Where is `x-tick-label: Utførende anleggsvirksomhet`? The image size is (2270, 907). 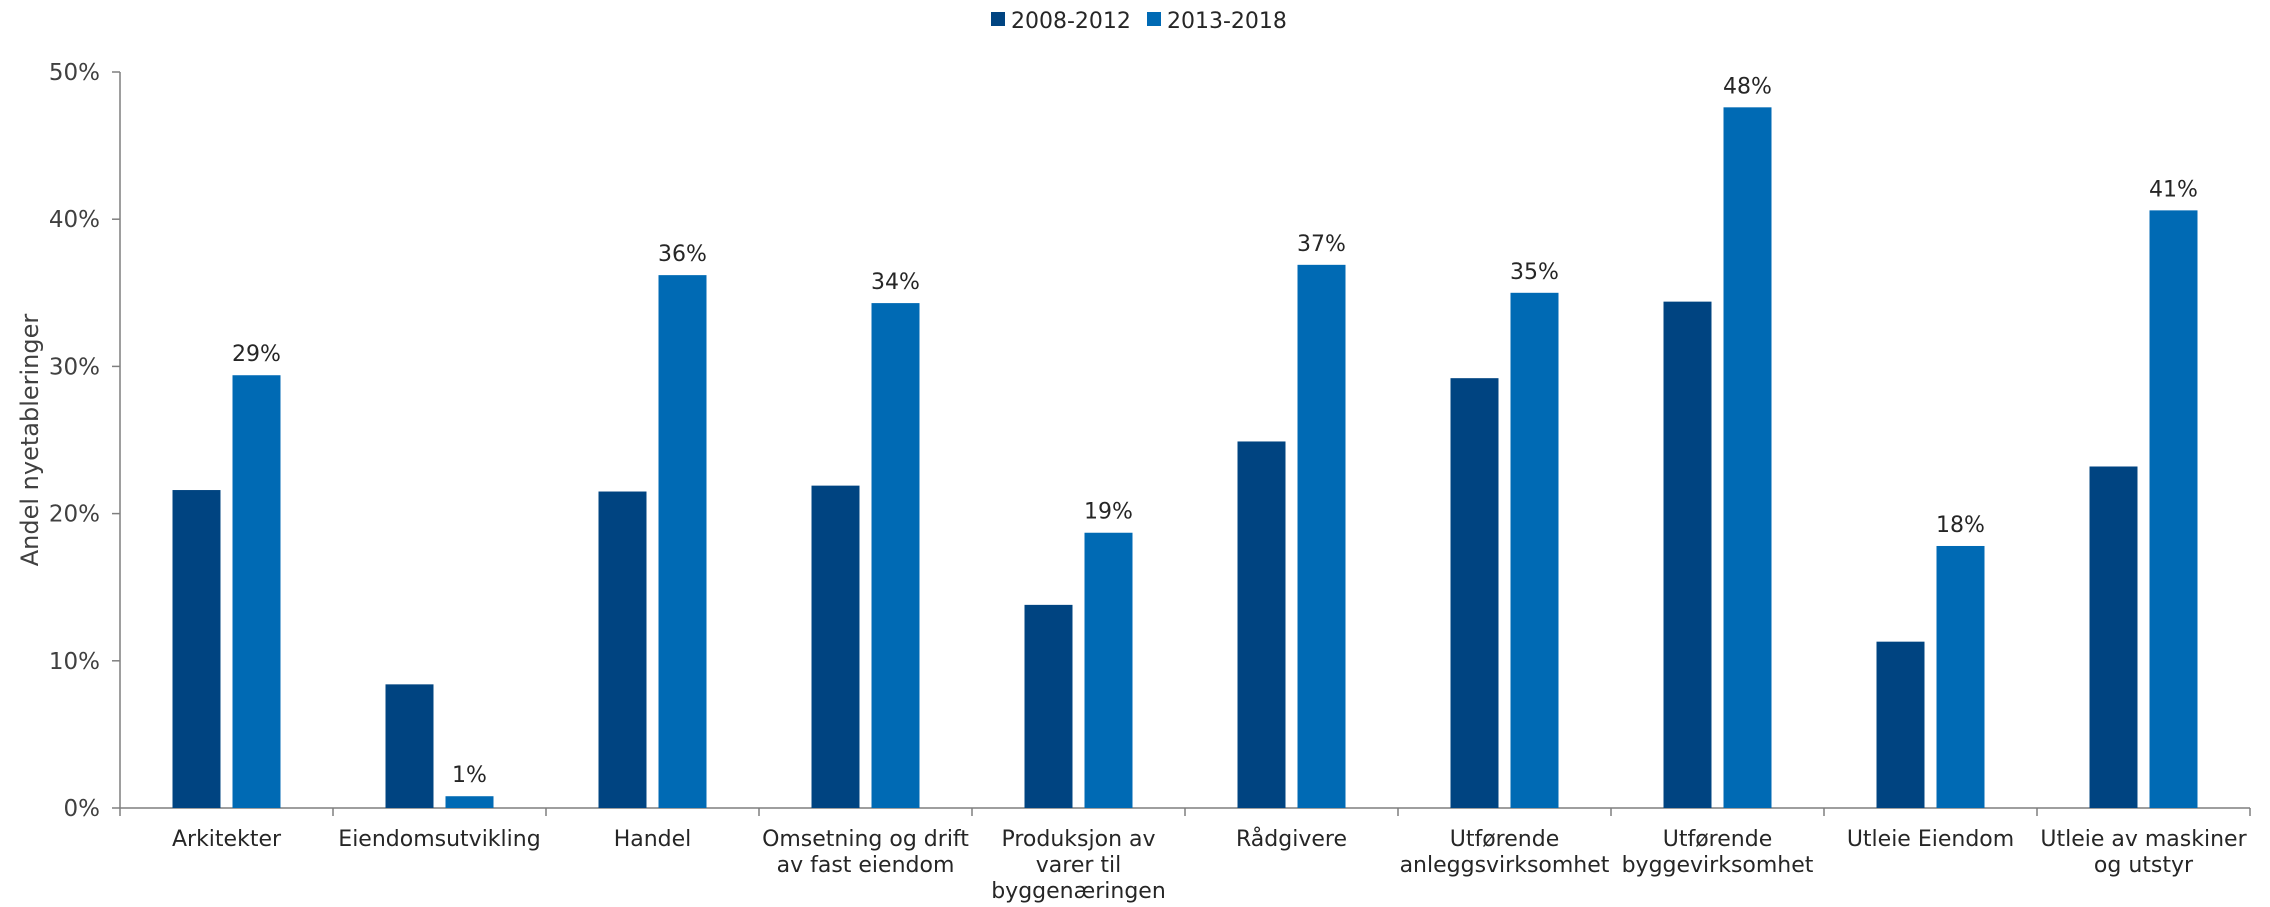
x-tick-label: Utførende anleggsvirksomhet is located at coordinates (1505, 852).